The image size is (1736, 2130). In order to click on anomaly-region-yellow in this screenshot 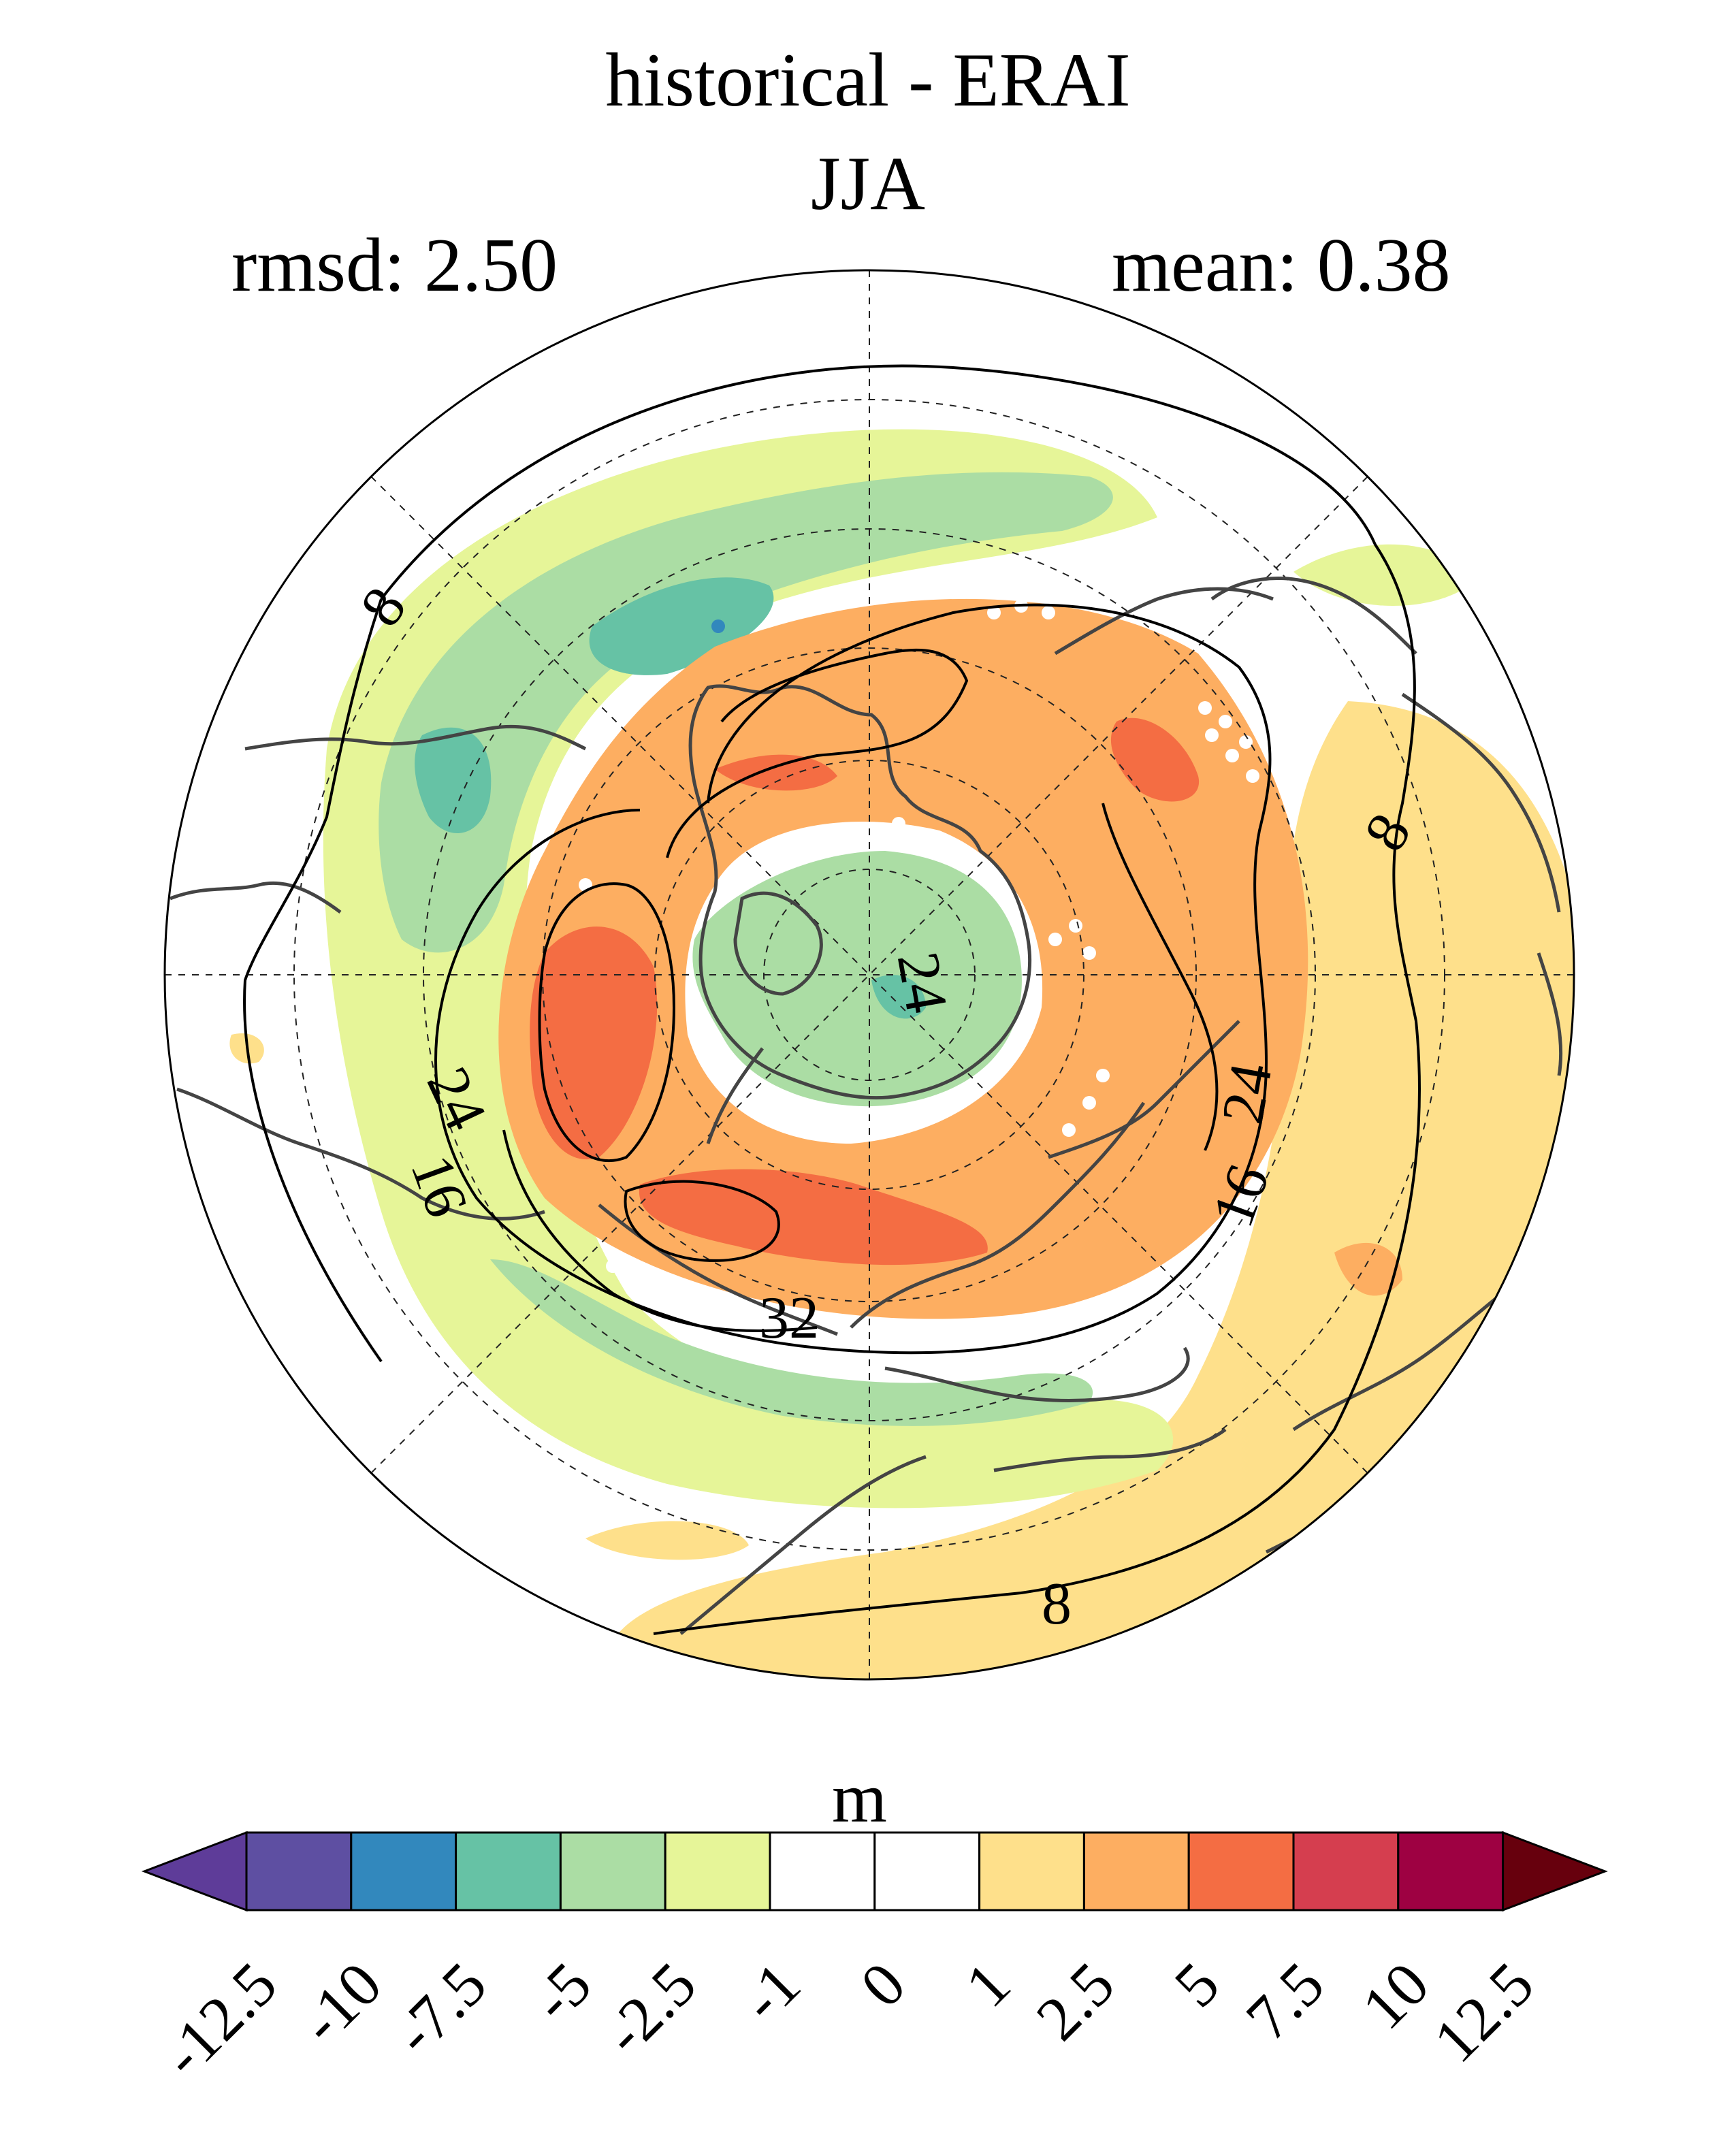, I will do `click(667, 1540)`.